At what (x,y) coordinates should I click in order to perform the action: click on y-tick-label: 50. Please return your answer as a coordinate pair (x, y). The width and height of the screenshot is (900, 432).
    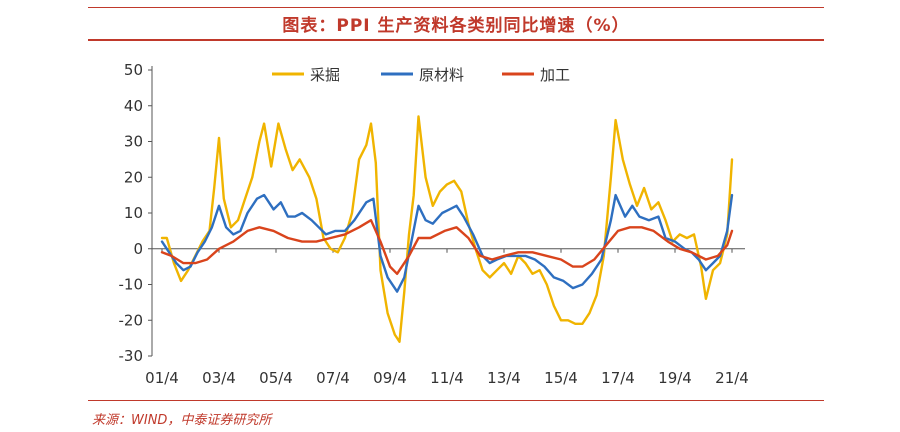
    Looking at the image, I should click on (133, 70).